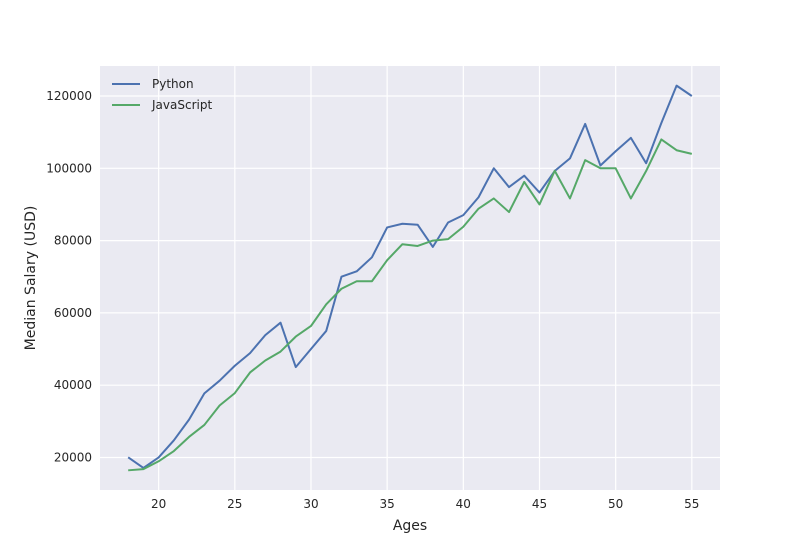 The width and height of the screenshot is (800, 550). Describe the element at coordinates (615, 504) in the screenshot. I see `x-tick-label: 50` at that location.